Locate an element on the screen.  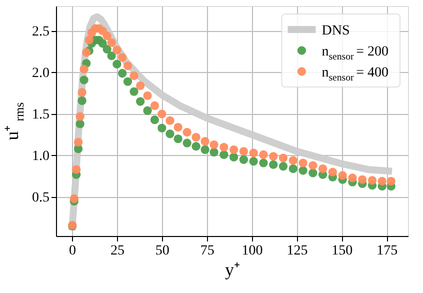
x-tick-label: 175 is located at coordinates (387, 251).